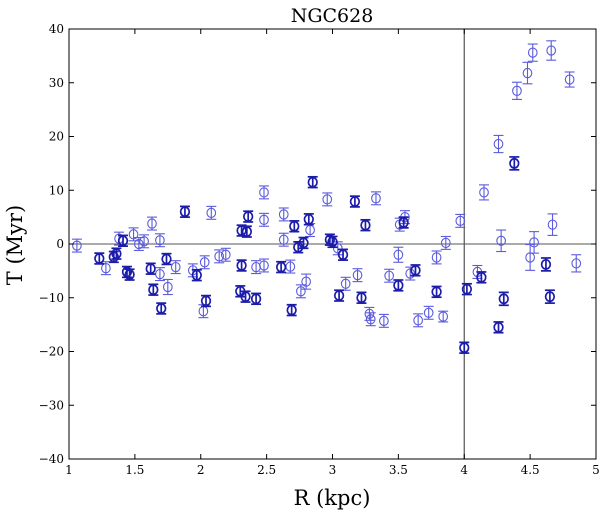 The width and height of the screenshot is (600, 513). I want to click on x-tick-label: 5, so click(596, 470).